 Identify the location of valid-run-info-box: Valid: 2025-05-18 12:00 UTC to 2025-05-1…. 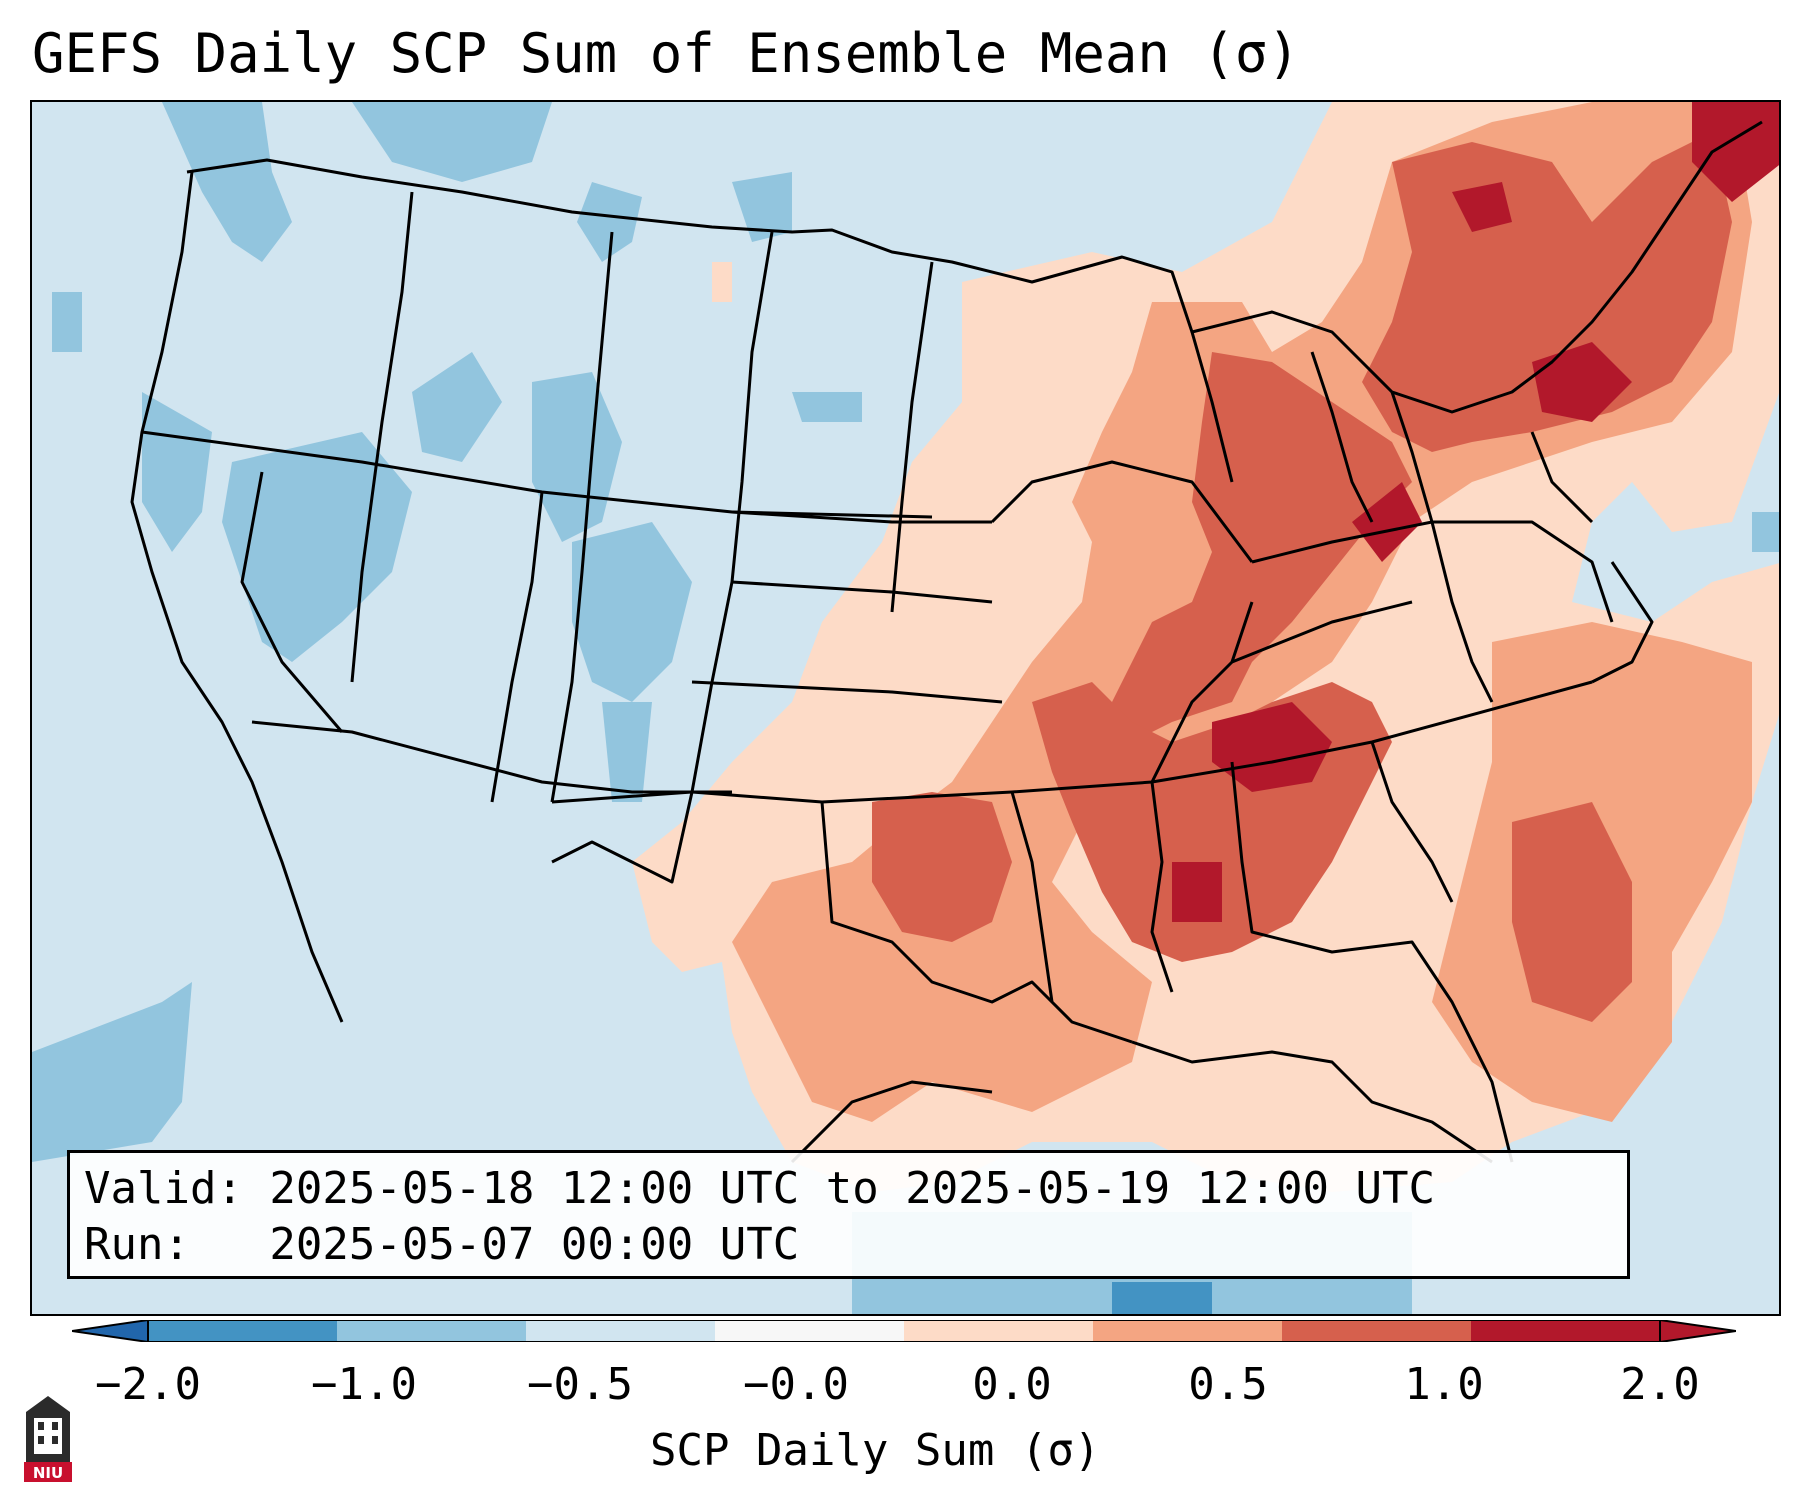
(848, 1214).